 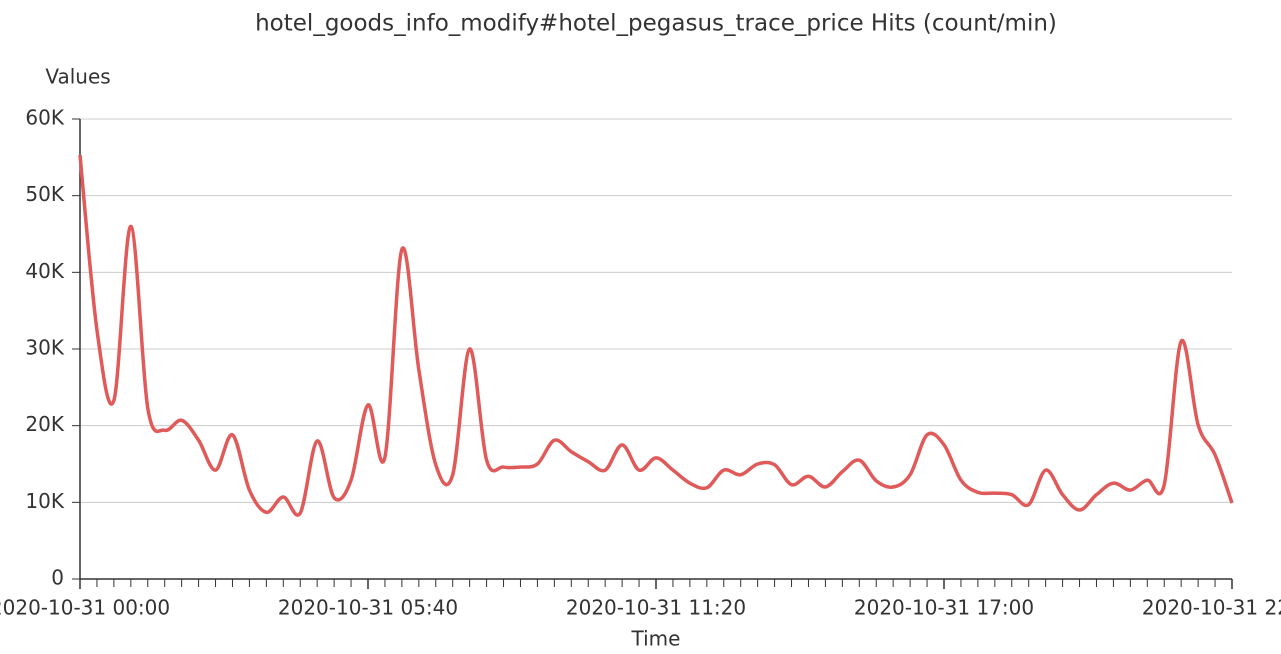 I want to click on y-axis-label: Values, so click(x=77, y=77).